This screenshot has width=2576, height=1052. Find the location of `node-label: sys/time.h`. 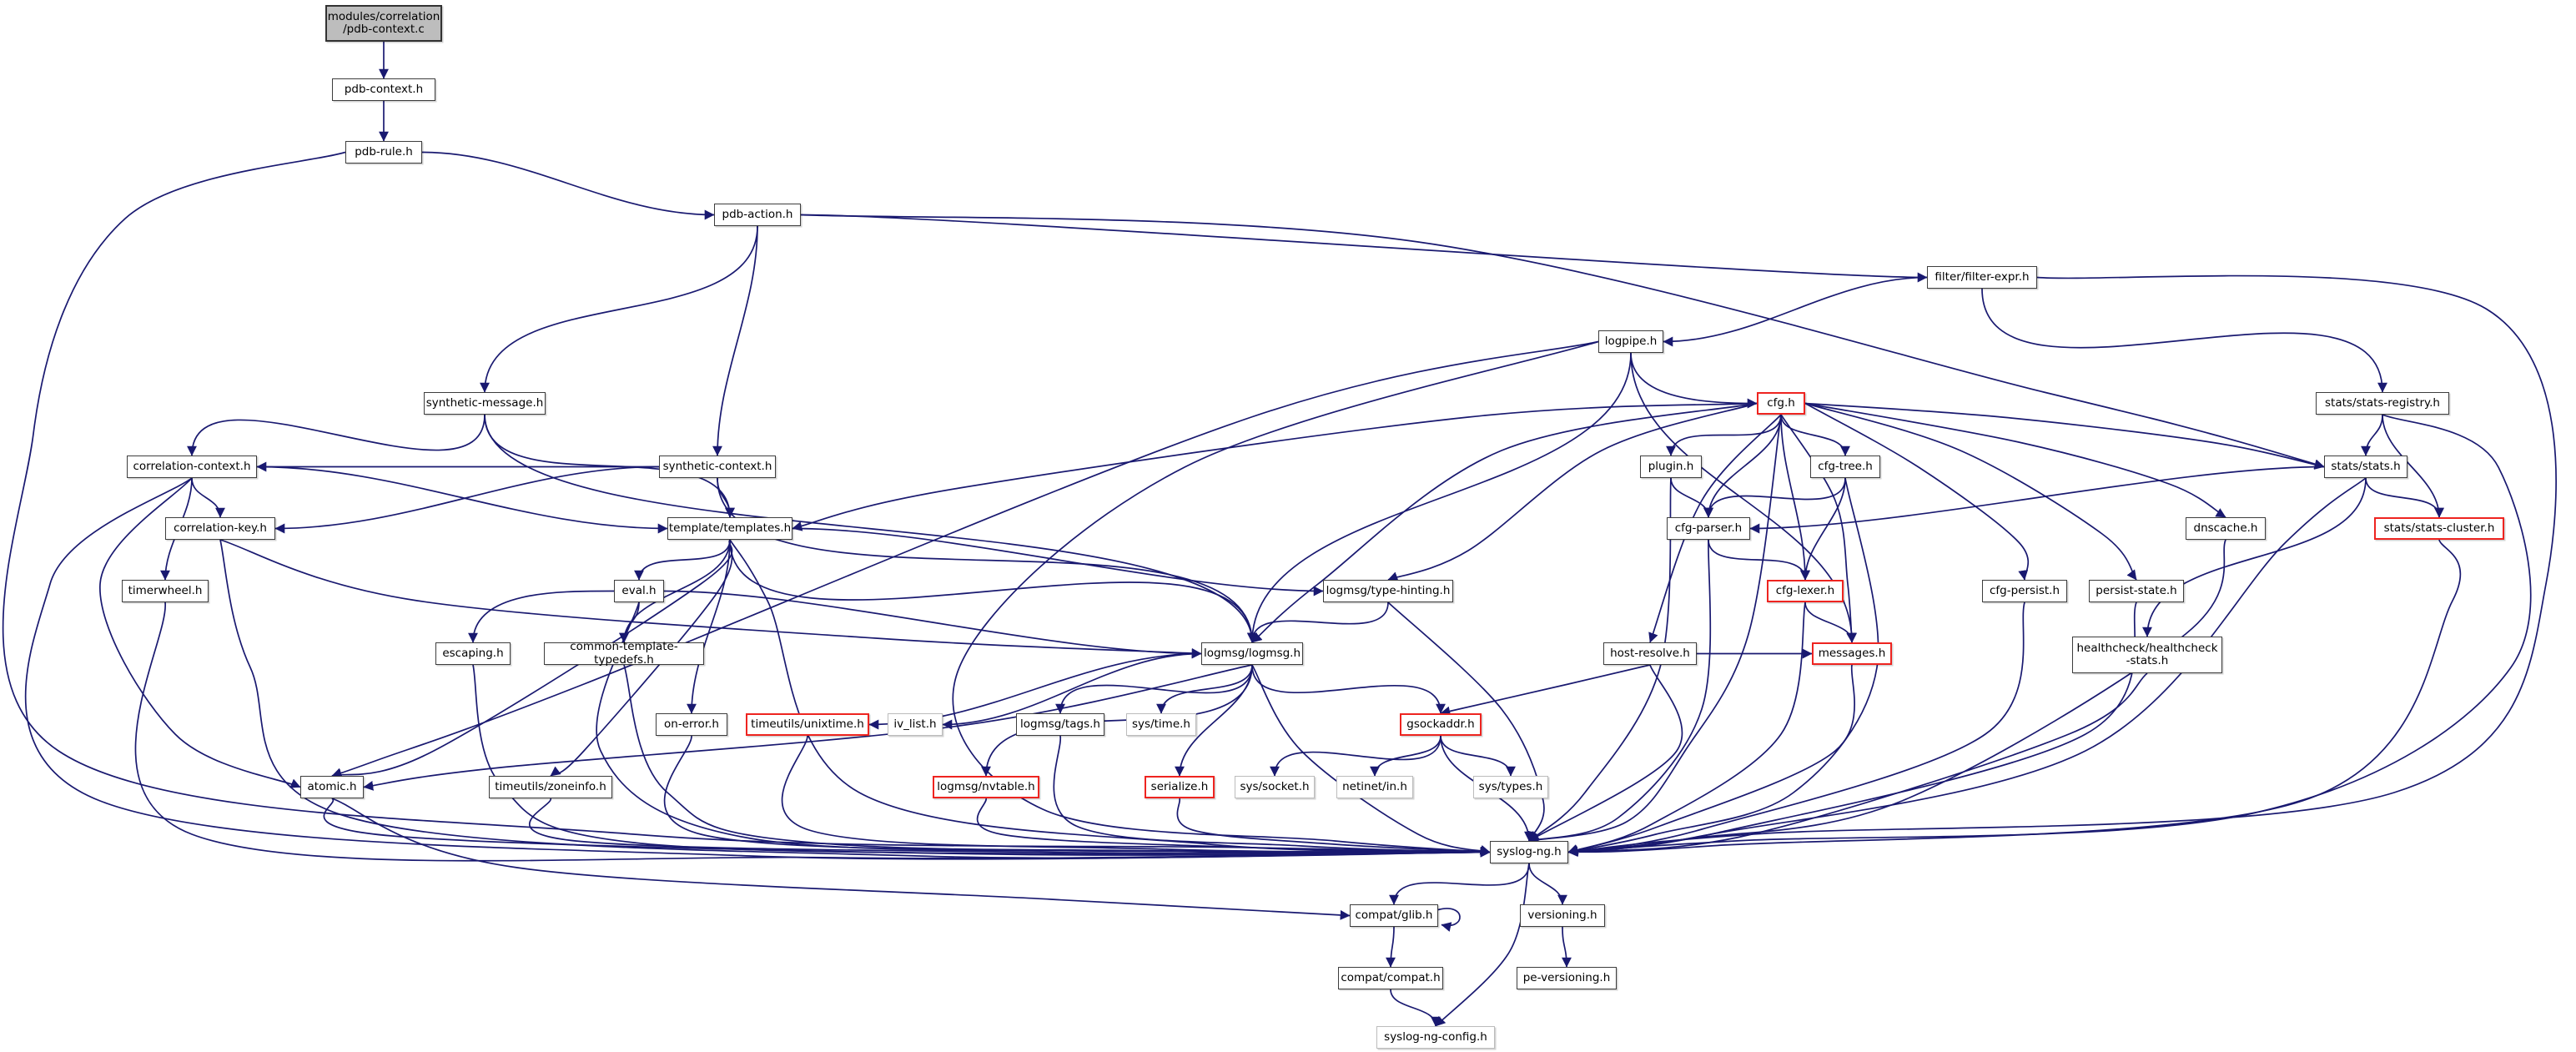

node-label: sys/time.h is located at coordinates (1161, 724).